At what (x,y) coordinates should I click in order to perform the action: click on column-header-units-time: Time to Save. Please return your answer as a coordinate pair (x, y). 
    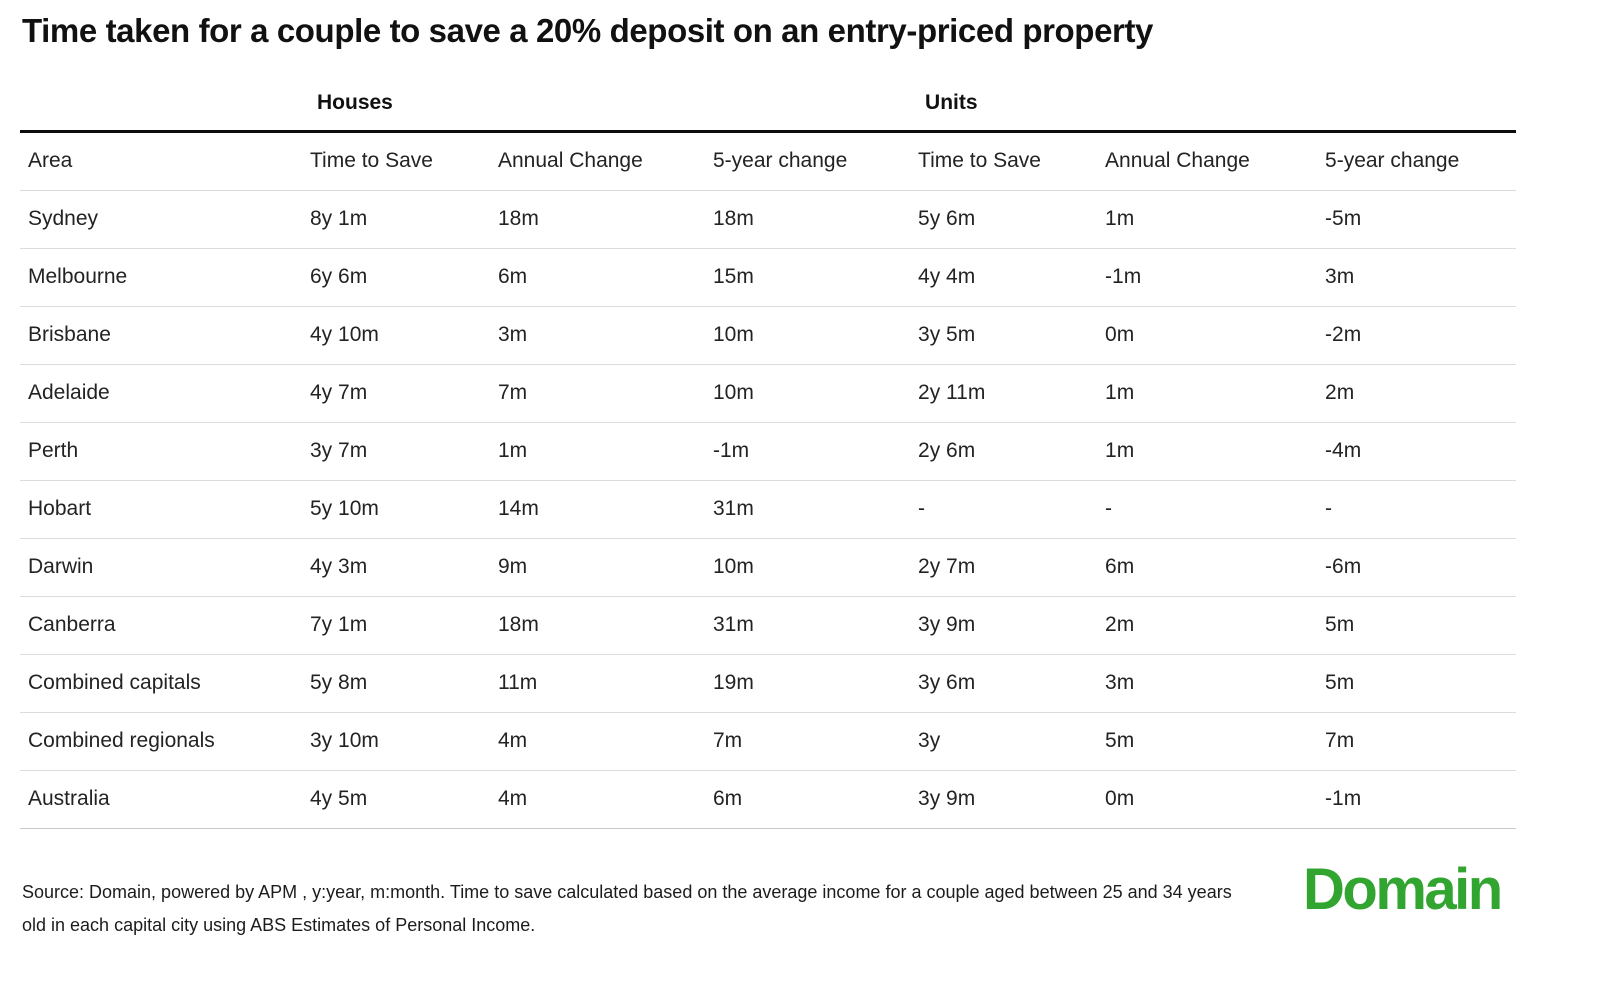
    Looking at the image, I should click on (1012, 160).